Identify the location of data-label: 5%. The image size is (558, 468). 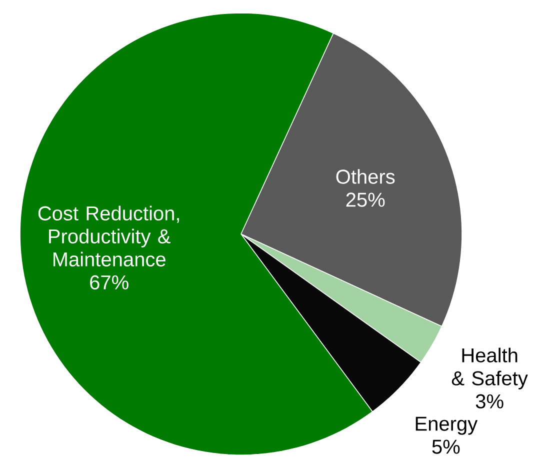
(446, 447).